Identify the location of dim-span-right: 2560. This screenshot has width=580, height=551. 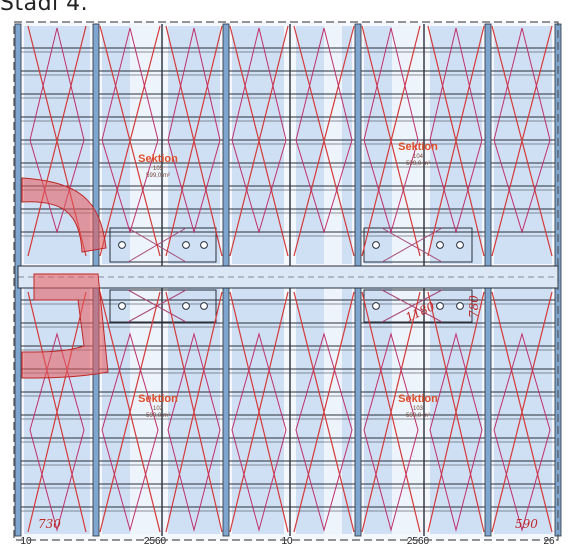
(418, 541).